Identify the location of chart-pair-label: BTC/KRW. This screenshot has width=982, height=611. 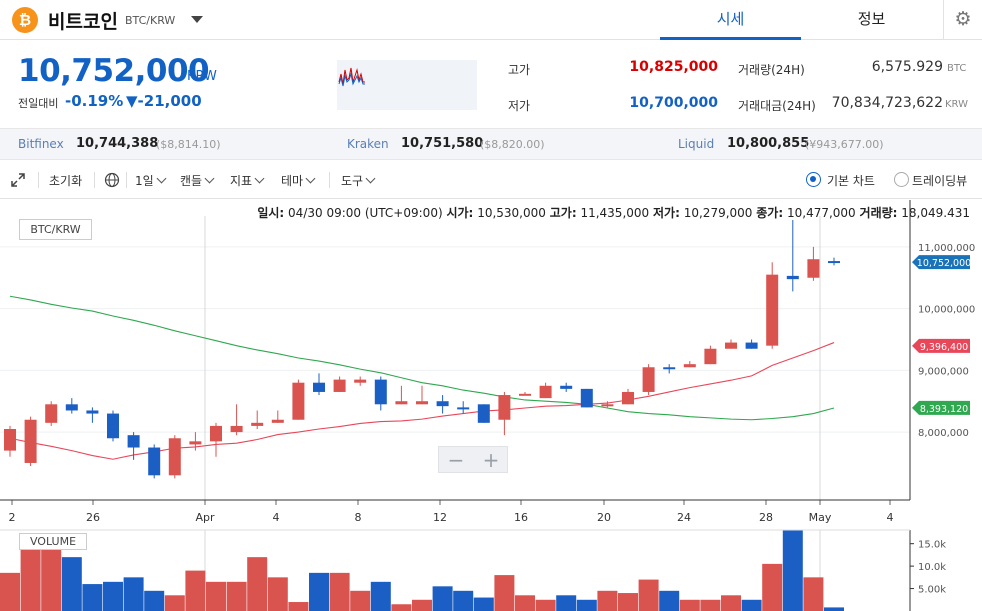
(55, 229).